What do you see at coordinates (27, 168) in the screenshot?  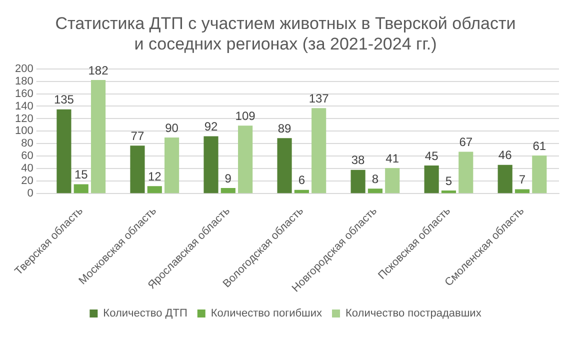 I see `y-tick-label: 40` at bounding box center [27, 168].